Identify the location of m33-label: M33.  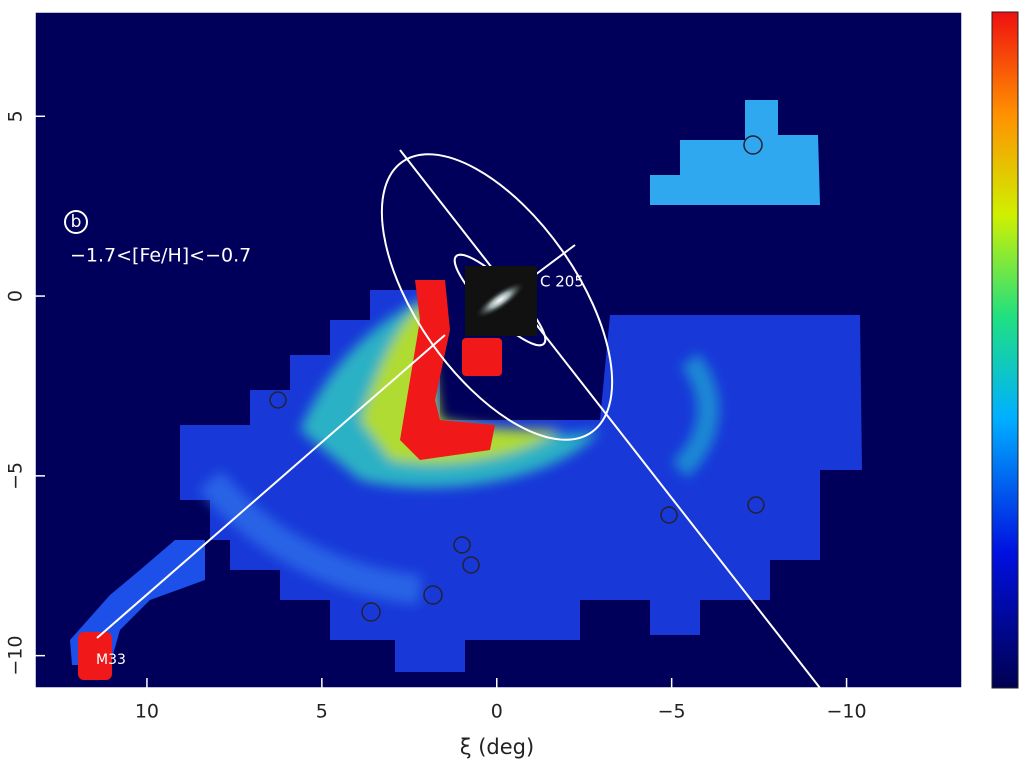
(111, 660).